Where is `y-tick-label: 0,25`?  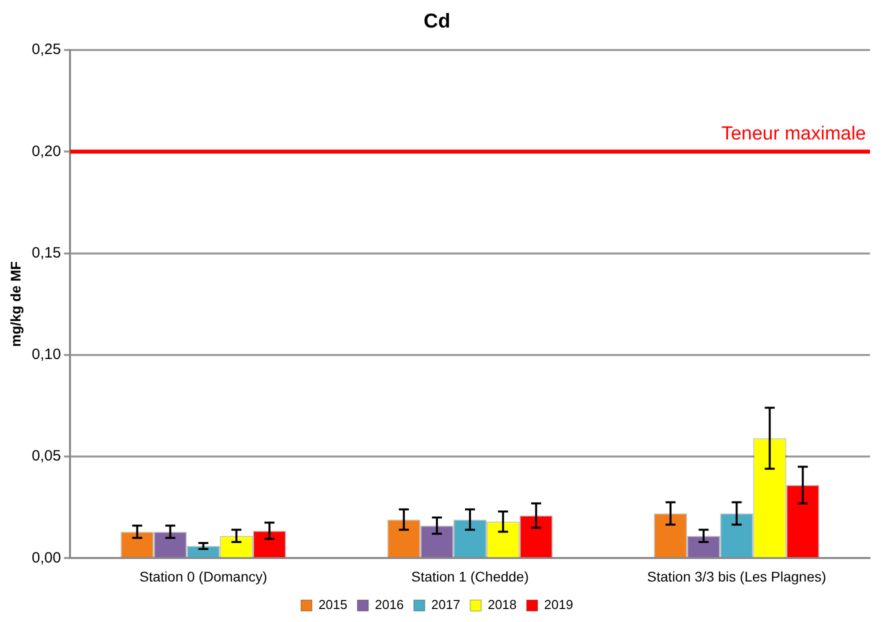 y-tick-label: 0,25 is located at coordinates (46, 49).